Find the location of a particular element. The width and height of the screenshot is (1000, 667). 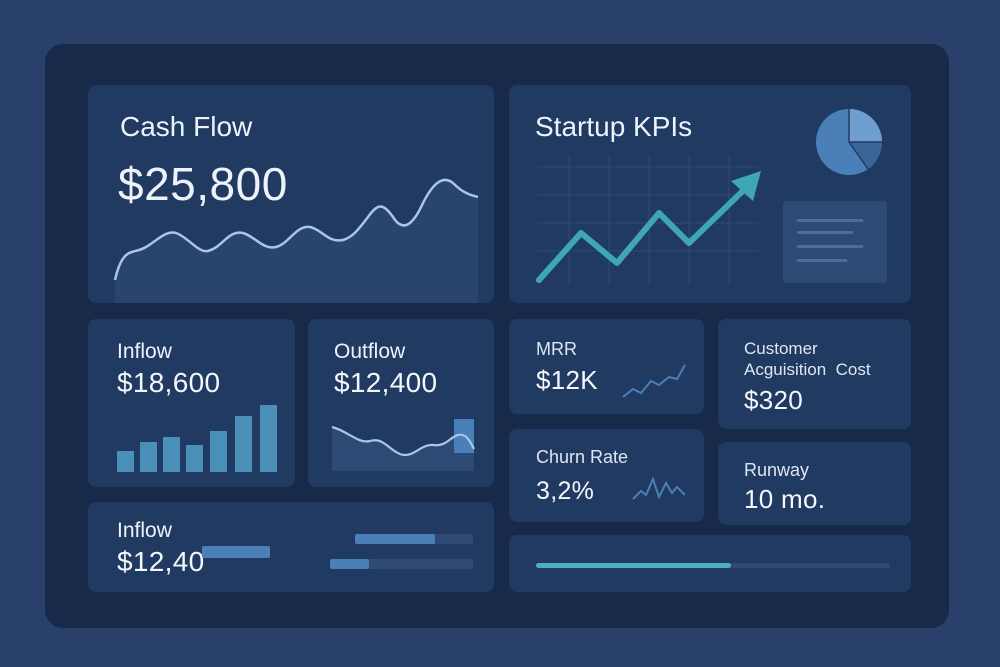

inflow-amount: $18,600 is located at coordinates (169, 382).